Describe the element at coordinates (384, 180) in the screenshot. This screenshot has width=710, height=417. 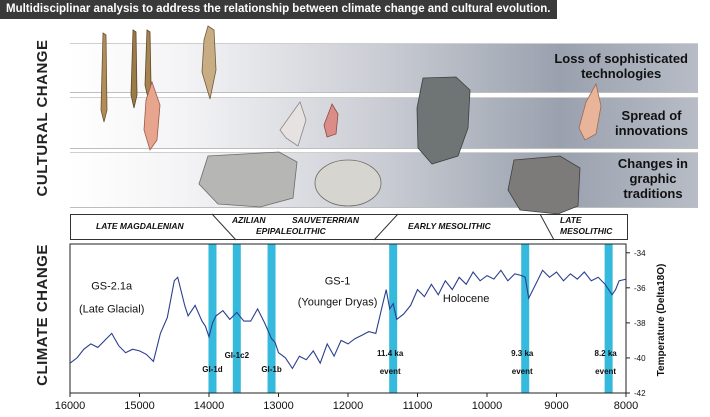
I see `band-graphic-traditions: Changes in graphic traditions` at that location.